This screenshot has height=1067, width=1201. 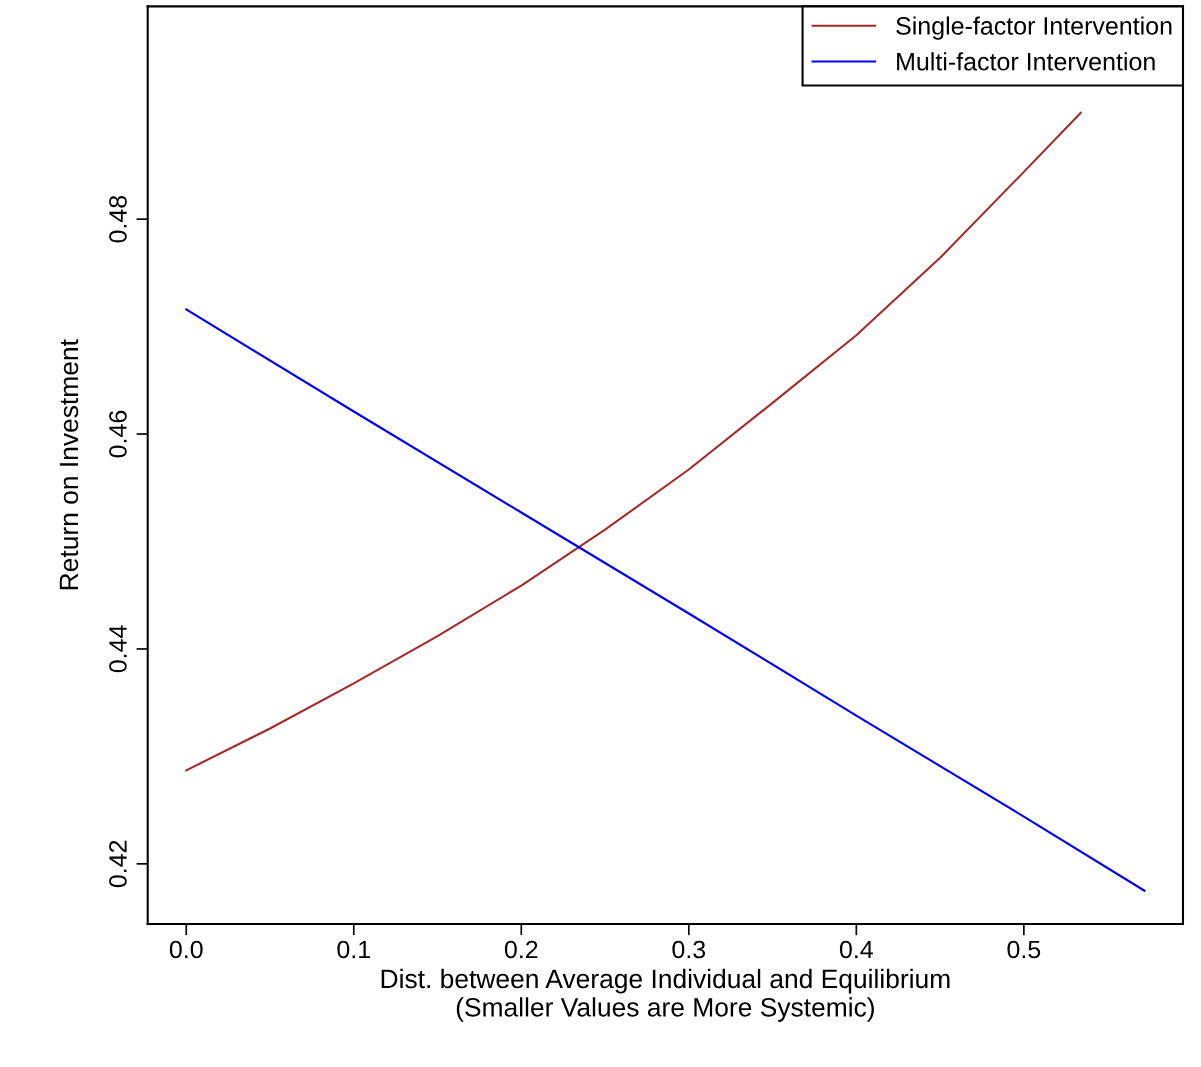 I want to click on legend-label: Single-factor Intervention, so click(x=1034, y=28).